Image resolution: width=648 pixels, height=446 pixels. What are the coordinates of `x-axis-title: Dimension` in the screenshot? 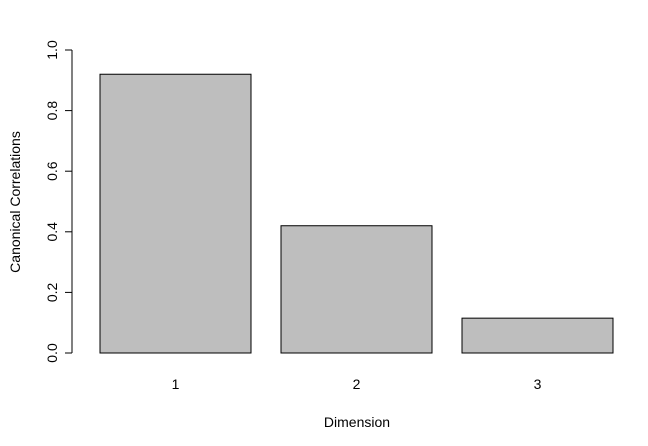 It's located at (357, 422).